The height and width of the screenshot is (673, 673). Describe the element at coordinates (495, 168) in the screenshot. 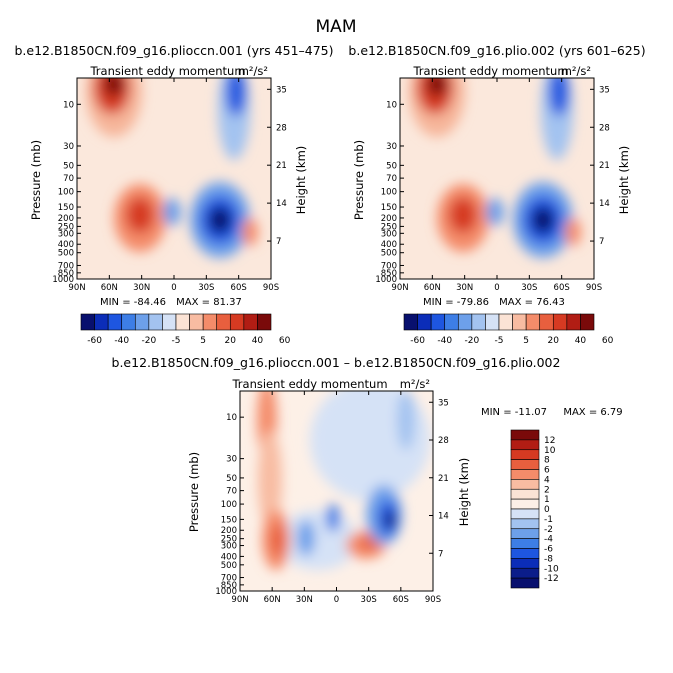

I see `panel-2-contours` at that location.